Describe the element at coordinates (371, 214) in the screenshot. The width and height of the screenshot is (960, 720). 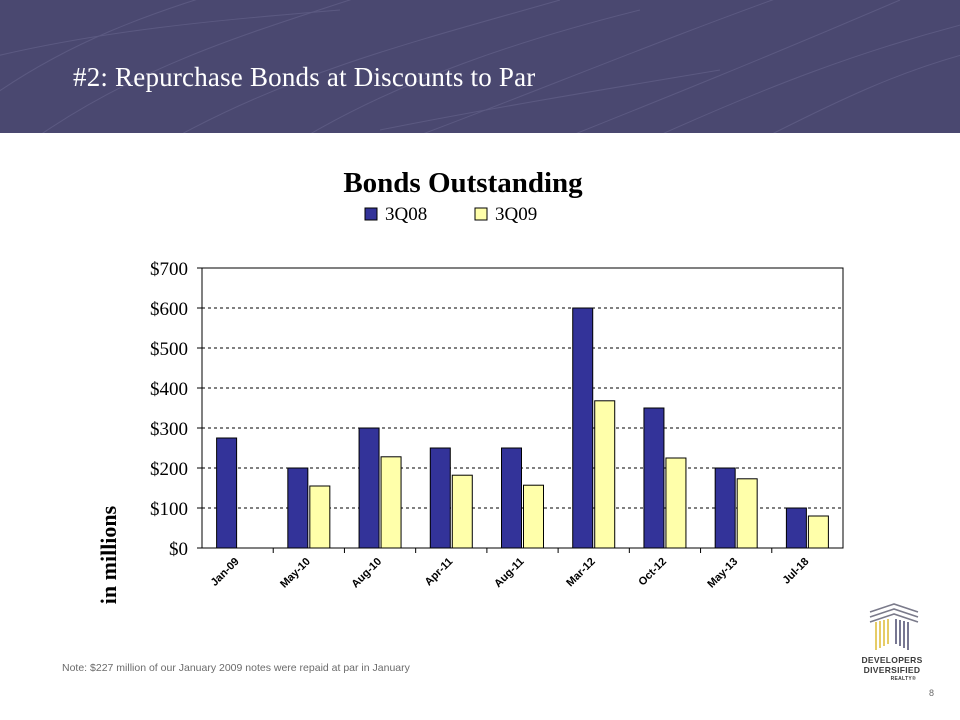
I see `legend-swatch-3Q08` at that location.